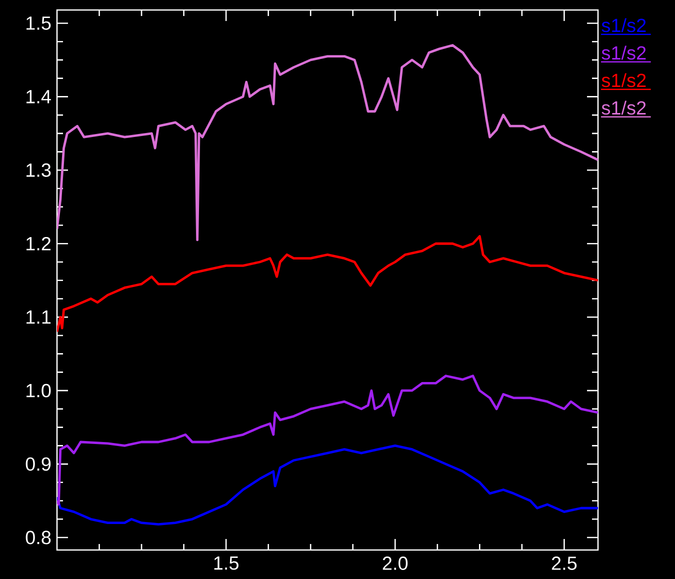 The image size is (675, 579). Describe the element at coordinates (395, 563) in the screenshot. I see `x-tick-label: 2.0` at that location.